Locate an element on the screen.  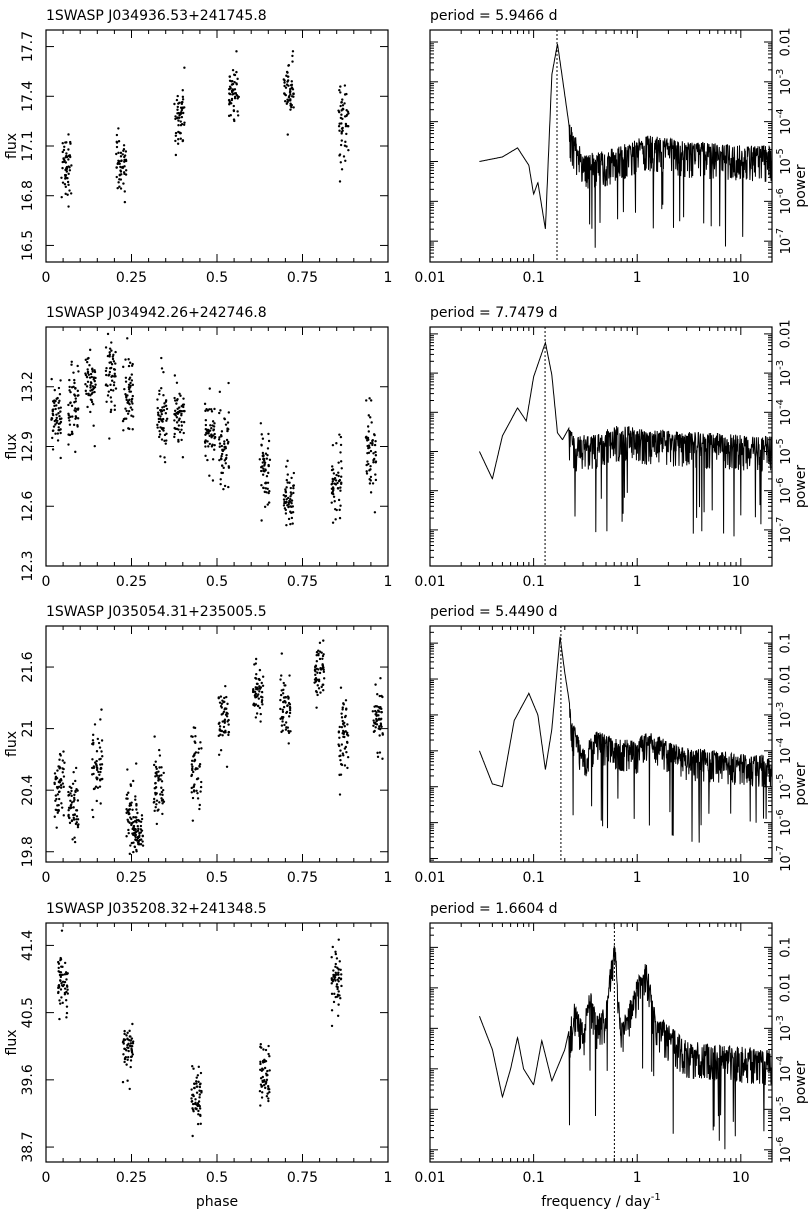
x-tick-label: 0.01 is located at coordinates (429, 878).